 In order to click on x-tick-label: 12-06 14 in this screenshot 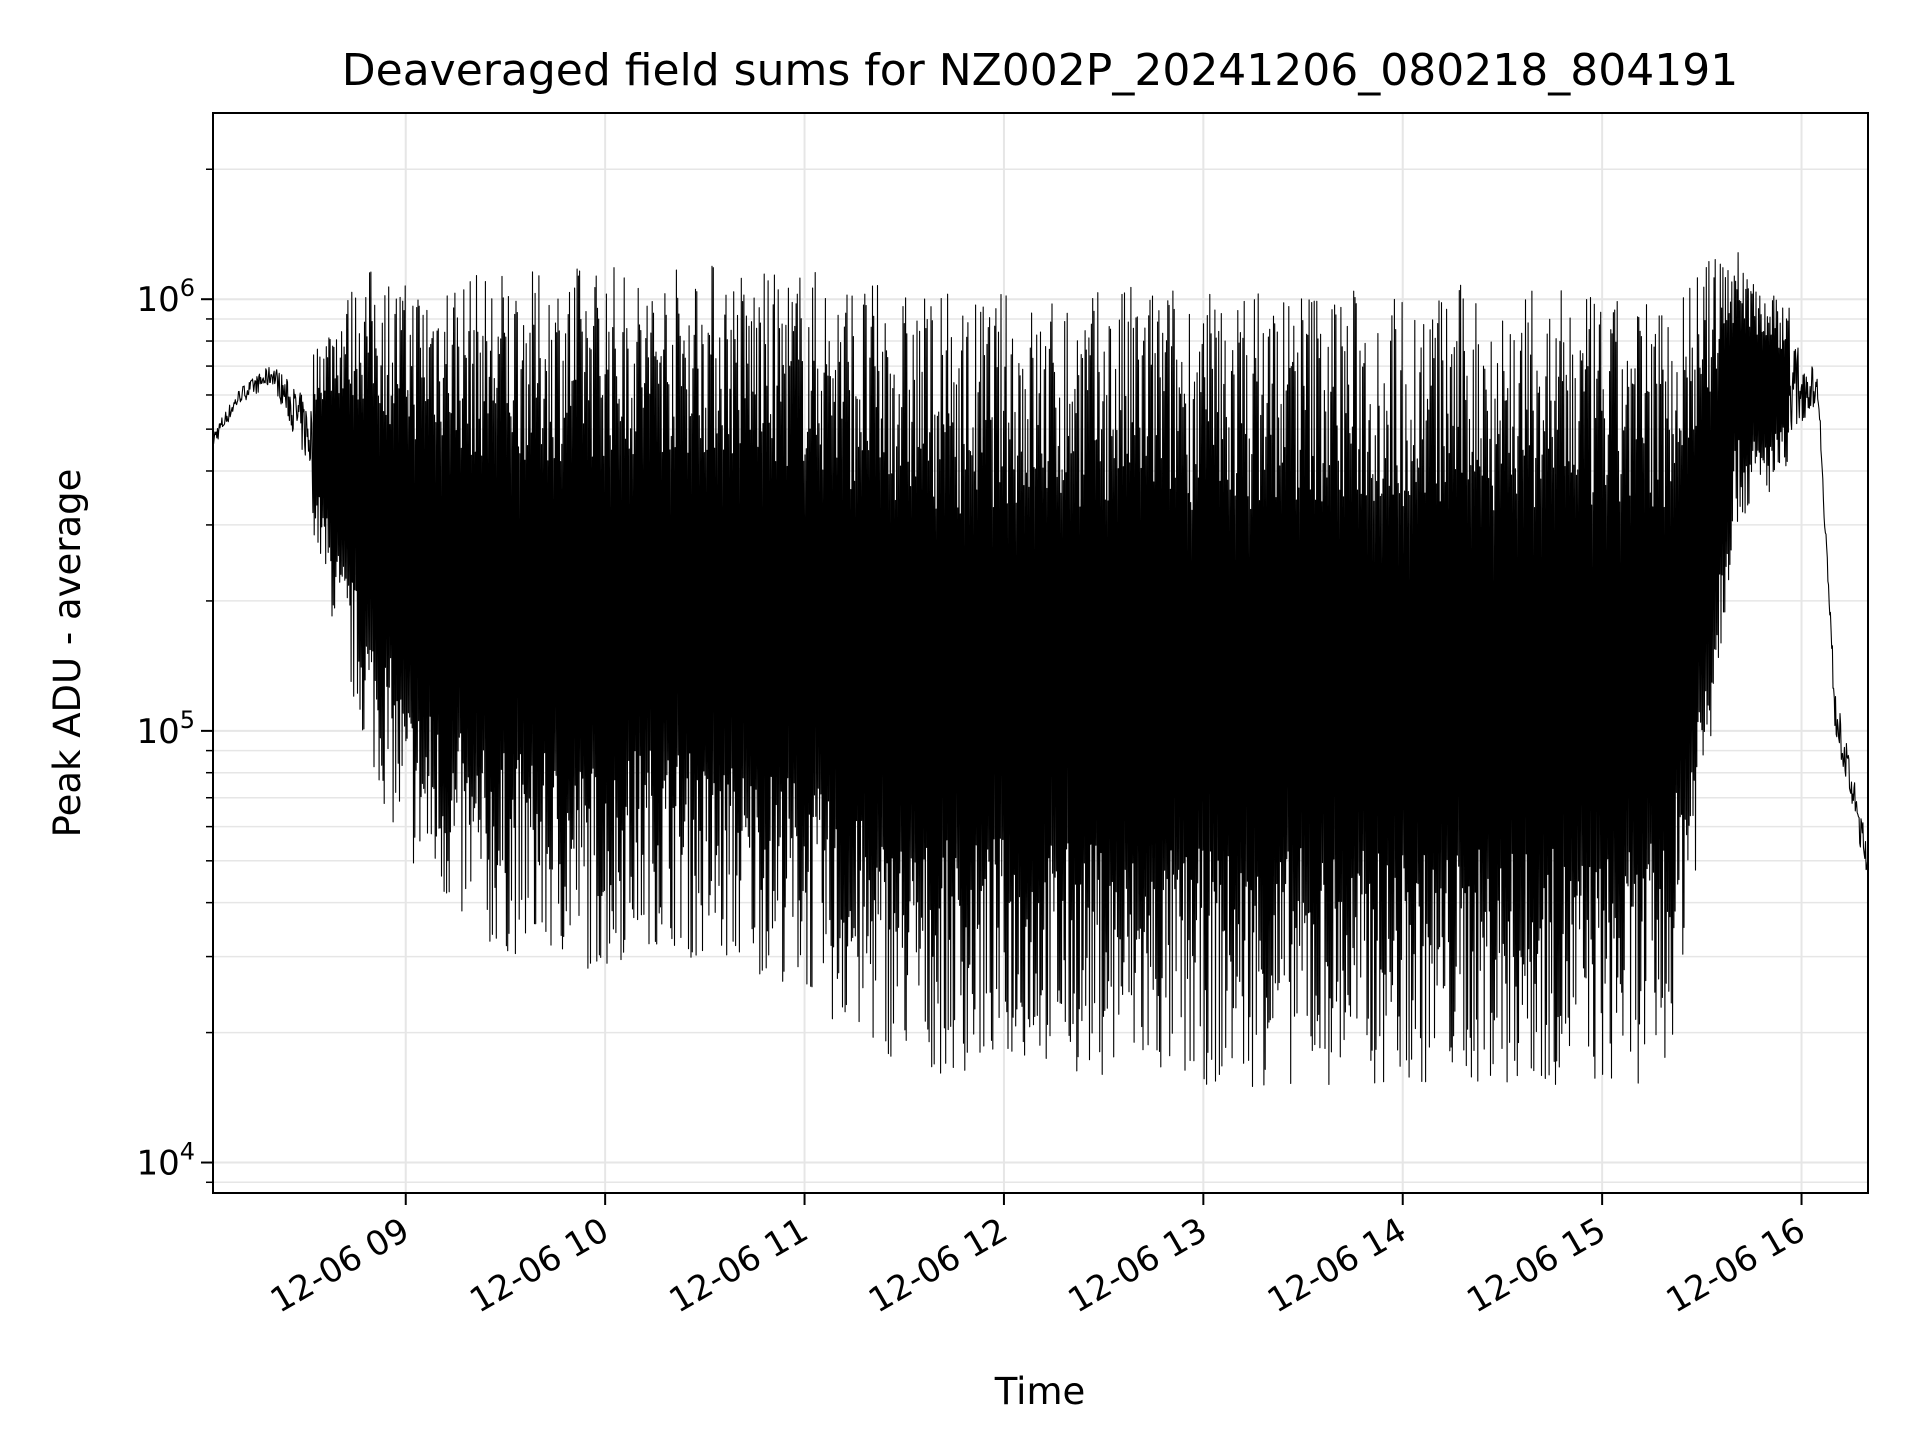, I will do `click(1337, 1265)`.